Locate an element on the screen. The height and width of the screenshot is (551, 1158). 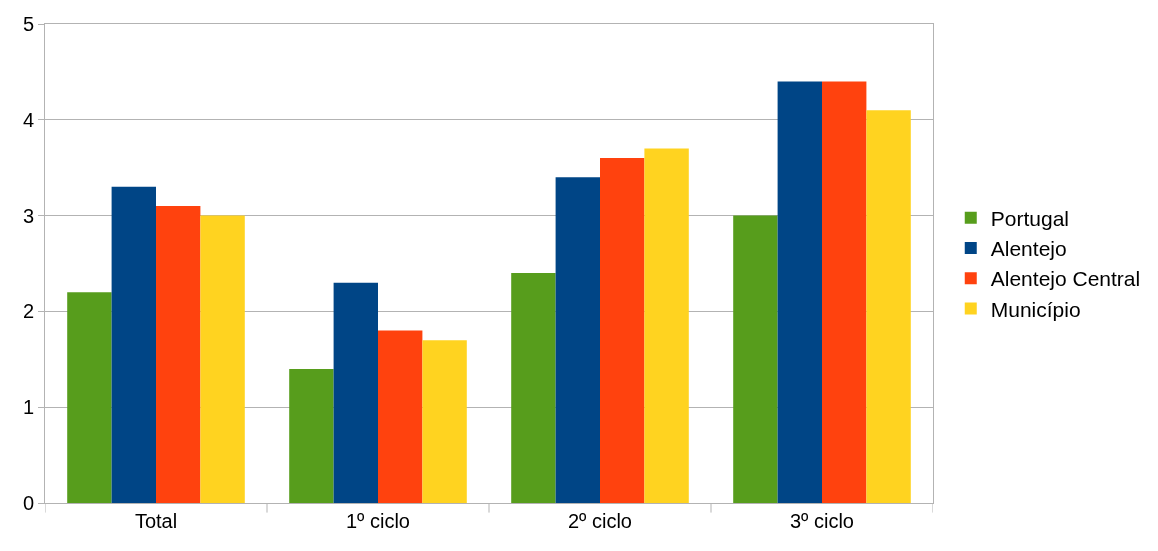
legend-label: Alentejo is located at coordinates (1028, 249).